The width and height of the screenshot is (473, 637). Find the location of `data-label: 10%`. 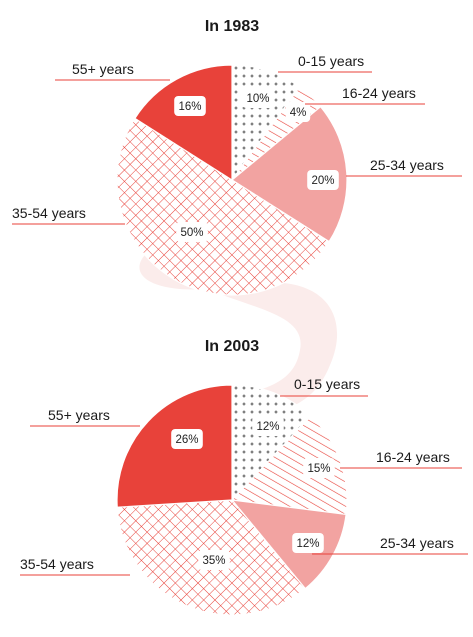

data-label: 10% is located at coordinates (257, 99).